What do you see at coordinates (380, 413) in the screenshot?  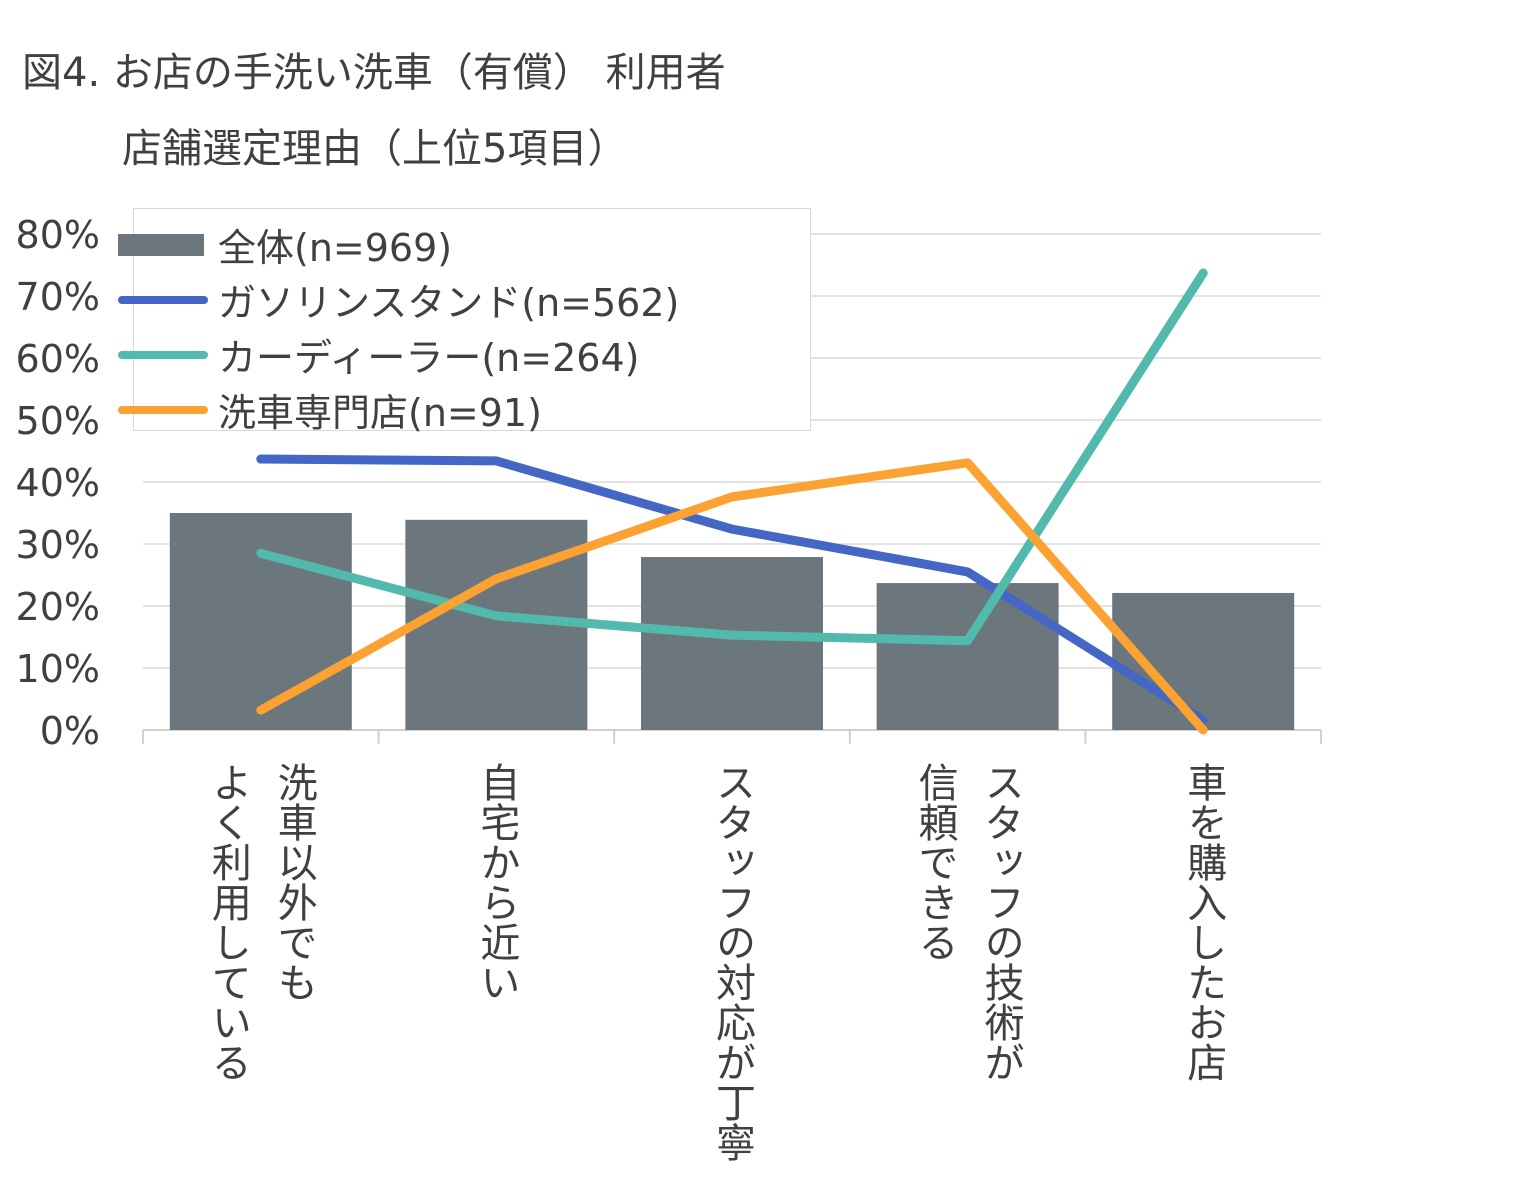 I see `legend-label: 洗車専門店(n=91)` at bounding box center [380, 413].